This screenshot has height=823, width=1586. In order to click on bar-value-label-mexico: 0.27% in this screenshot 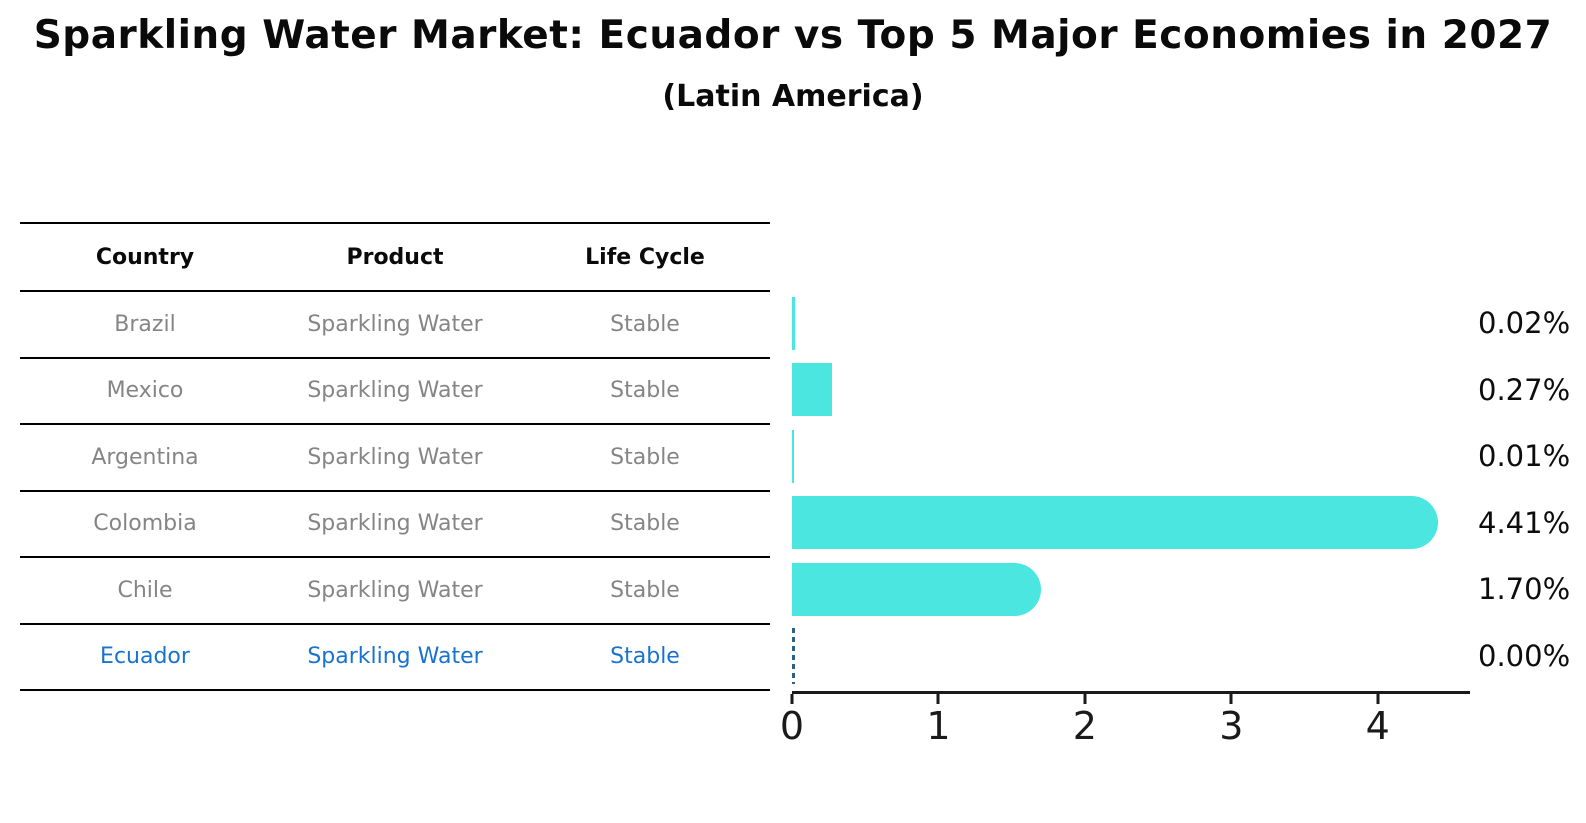, I will do `click(1524, 389)`.